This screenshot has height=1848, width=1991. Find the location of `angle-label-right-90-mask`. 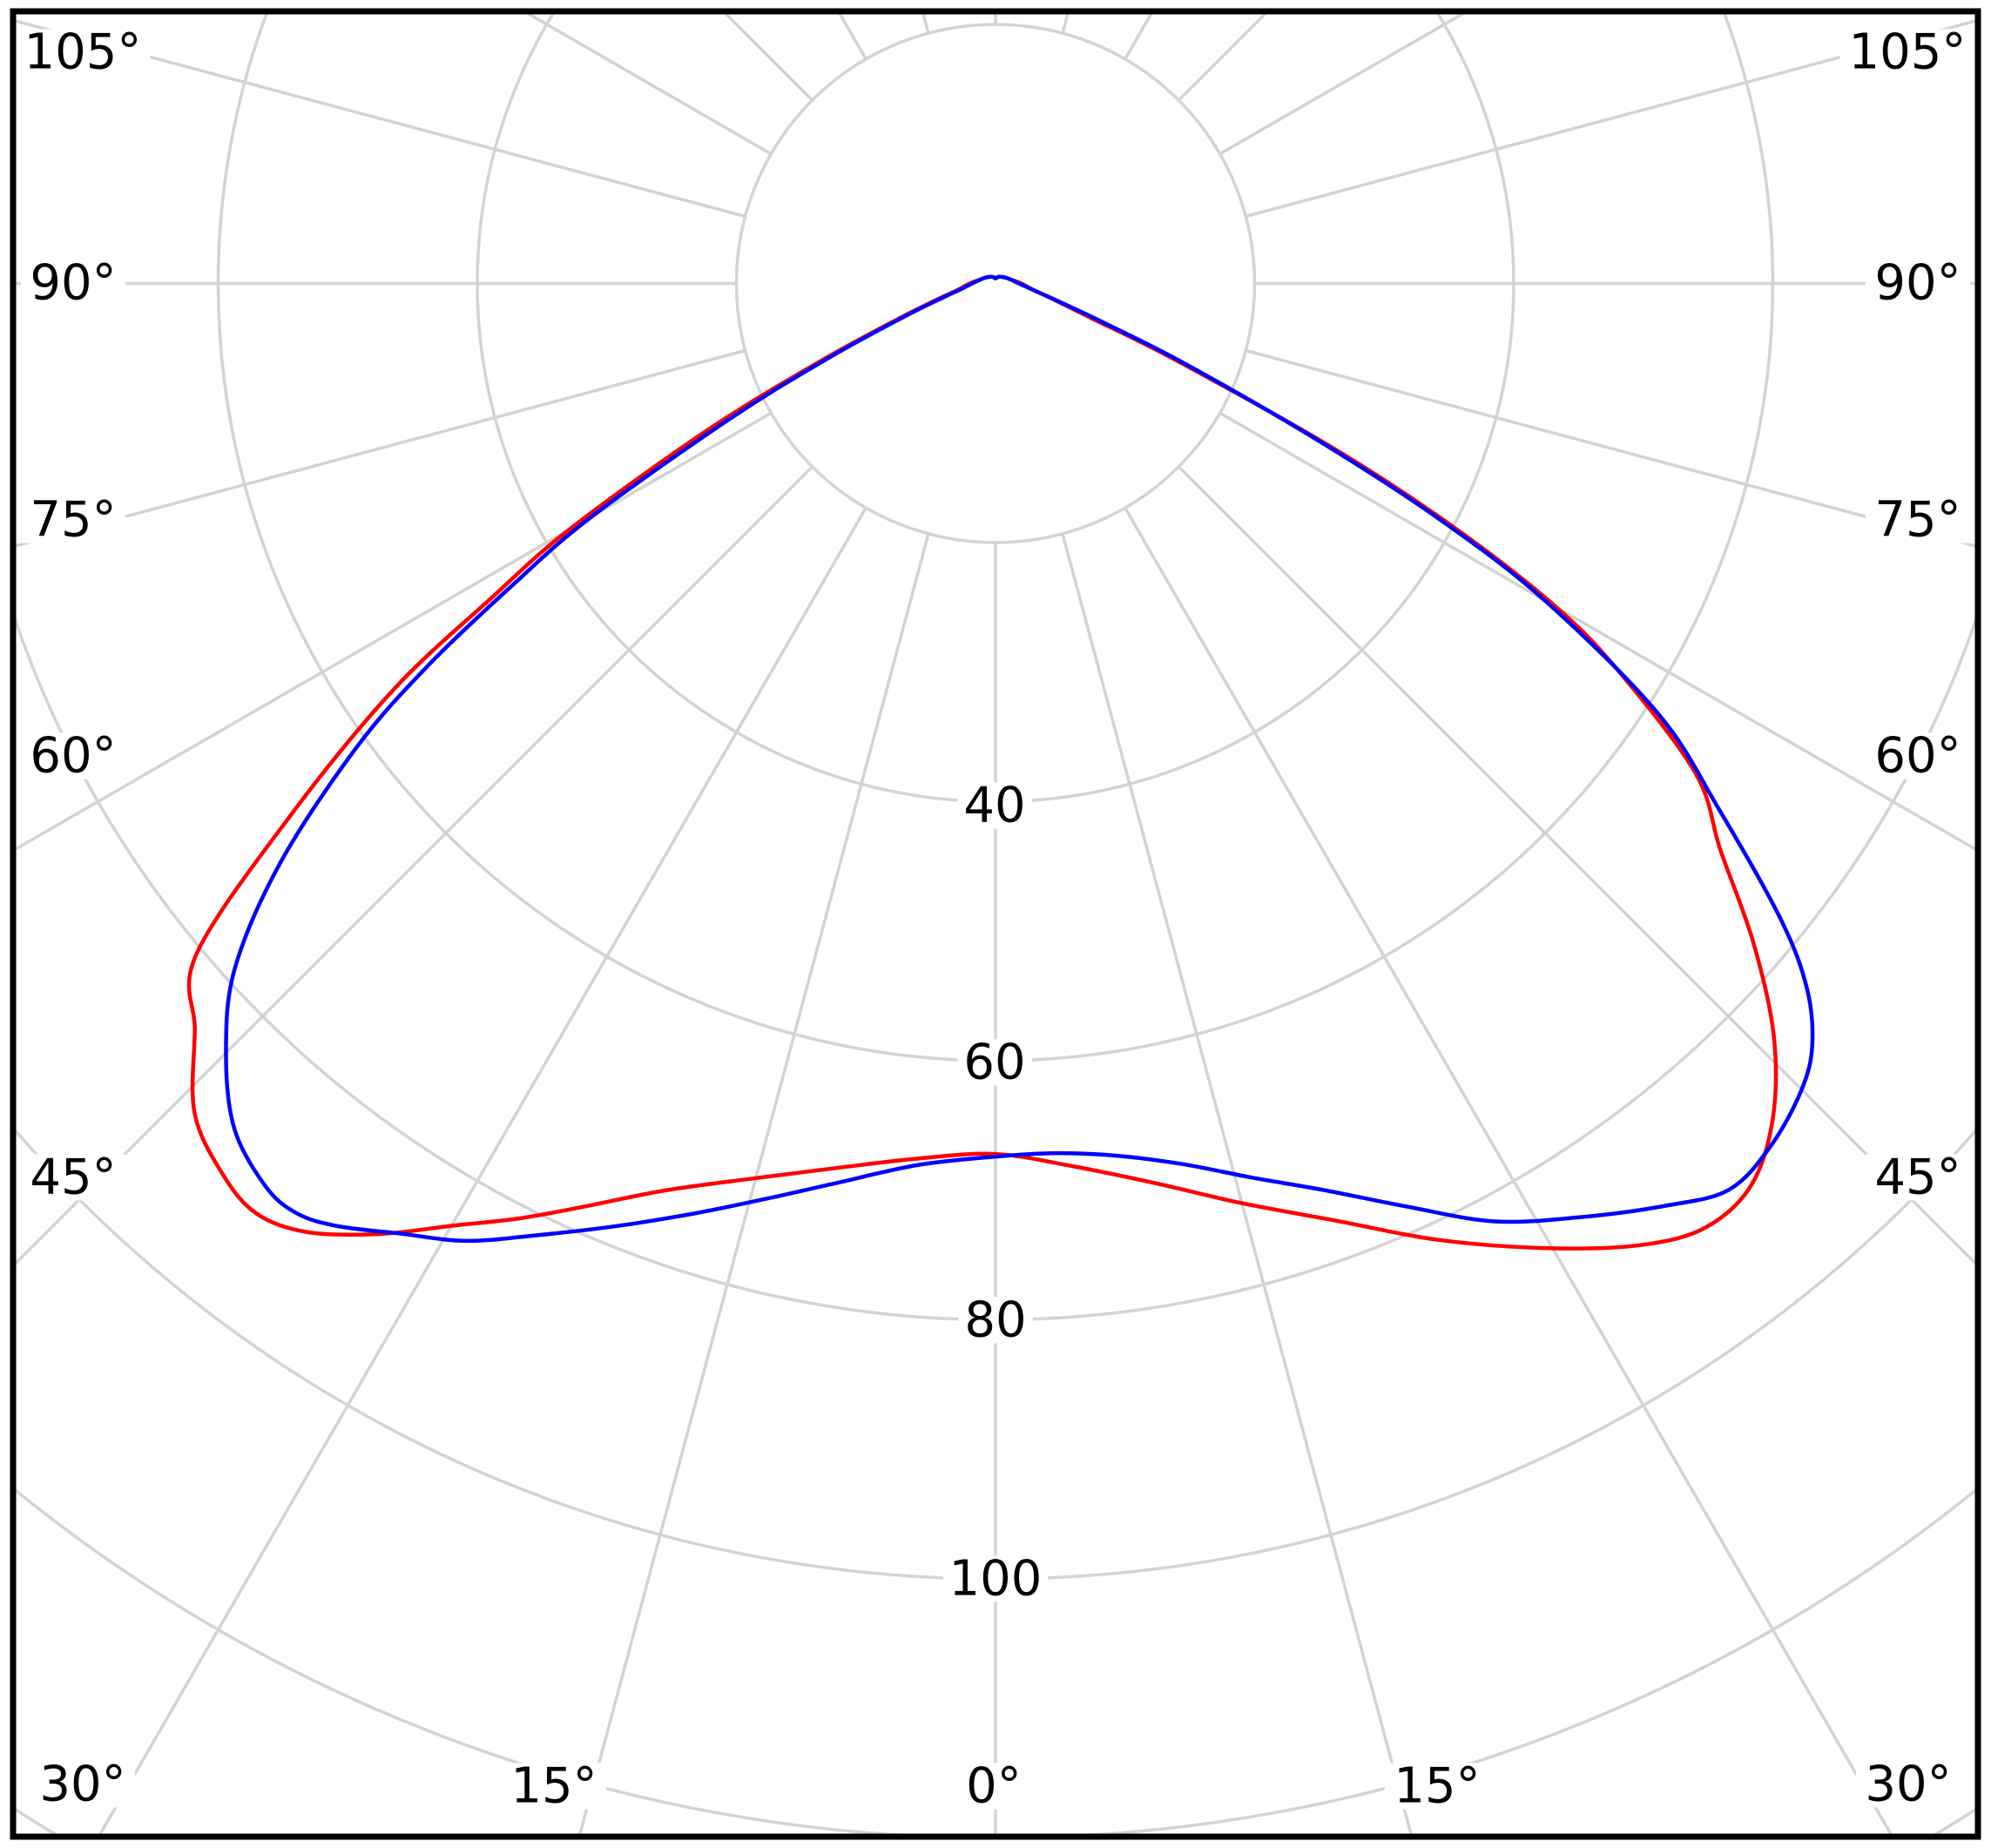

angle-label-right-90-mask is located at coordinates (1918, 283).